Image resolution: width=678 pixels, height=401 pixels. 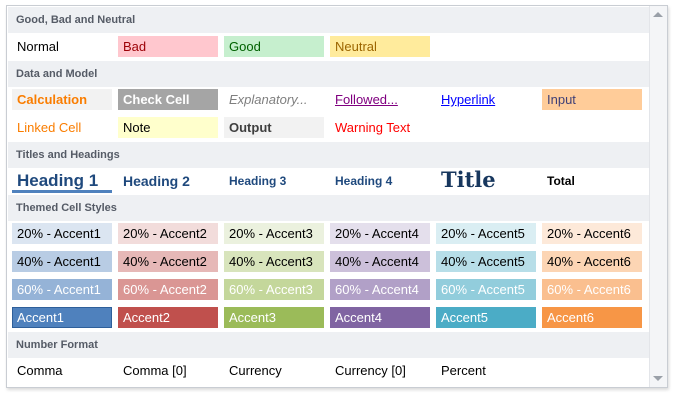 What do you see at coordinates (274, 261) in the screenshot?
I see `style-40-accent3: 40% - Accent3` at bounding box center [274, 261].